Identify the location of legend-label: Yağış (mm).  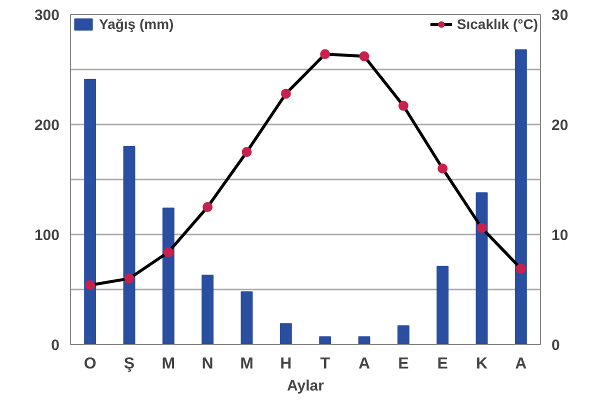
(136, 24).